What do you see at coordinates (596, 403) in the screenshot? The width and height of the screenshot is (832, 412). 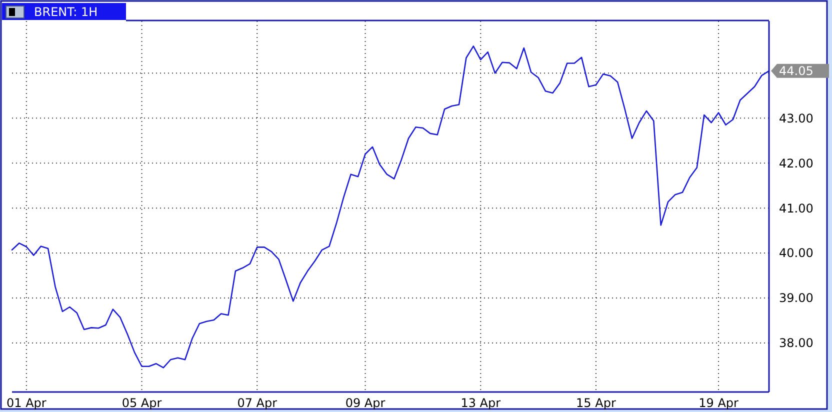 I see `x-tick-label: 15 Apr` at bounding box center [596, 403].